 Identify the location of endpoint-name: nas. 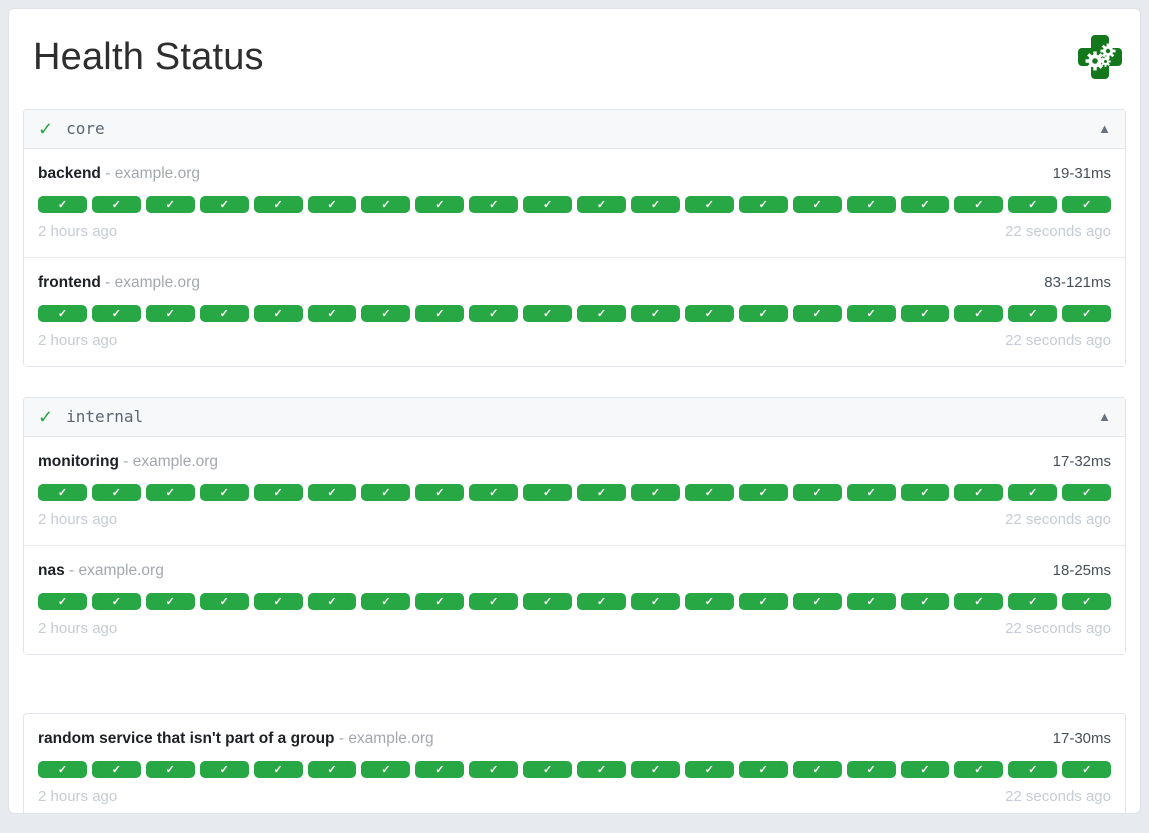
(51, 570).